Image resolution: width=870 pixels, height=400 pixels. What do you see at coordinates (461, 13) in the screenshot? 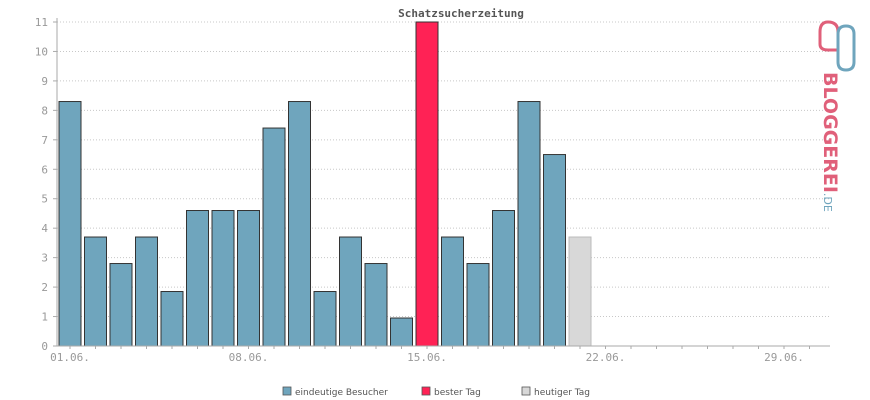
I see `chart-title: Schatzsucherzeitung` at bounding box center [461, 13].